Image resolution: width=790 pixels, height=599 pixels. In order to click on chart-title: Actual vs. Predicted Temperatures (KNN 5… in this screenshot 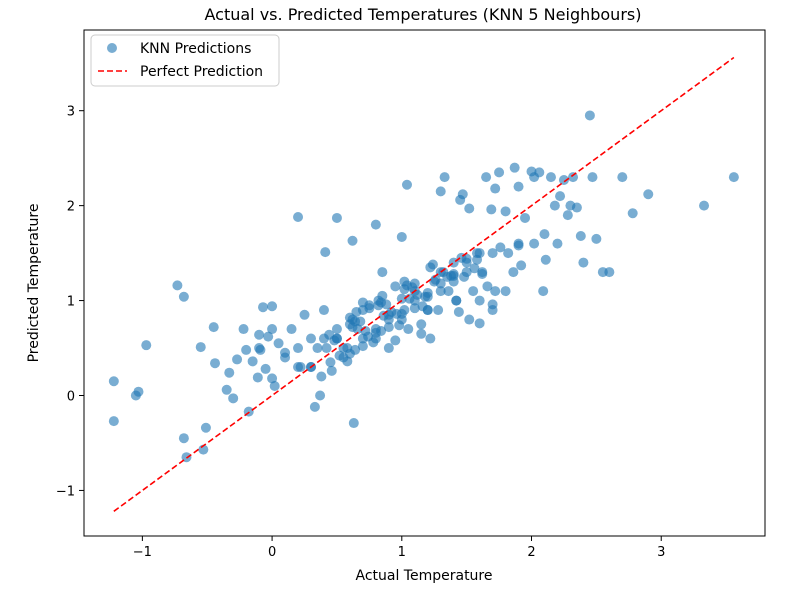, I will do `click(423, 14)`.